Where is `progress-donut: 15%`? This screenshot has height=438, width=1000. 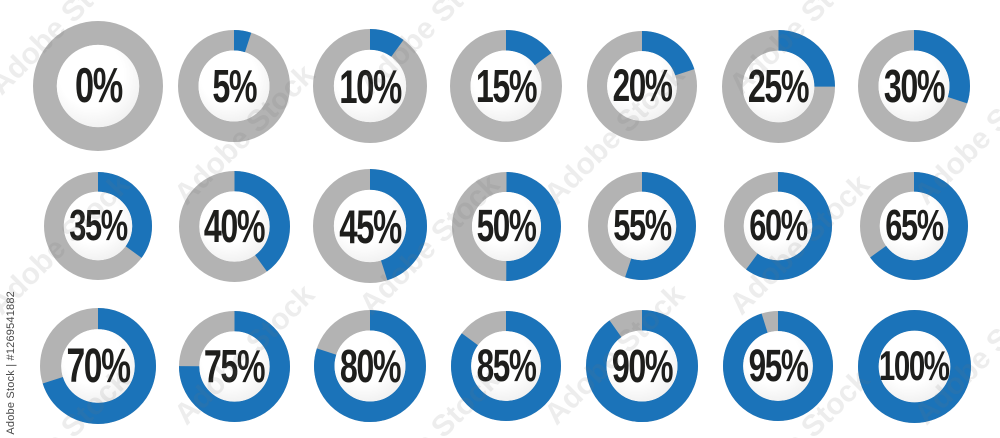
progress-donut: 15% is located at coordinates (506, 86).